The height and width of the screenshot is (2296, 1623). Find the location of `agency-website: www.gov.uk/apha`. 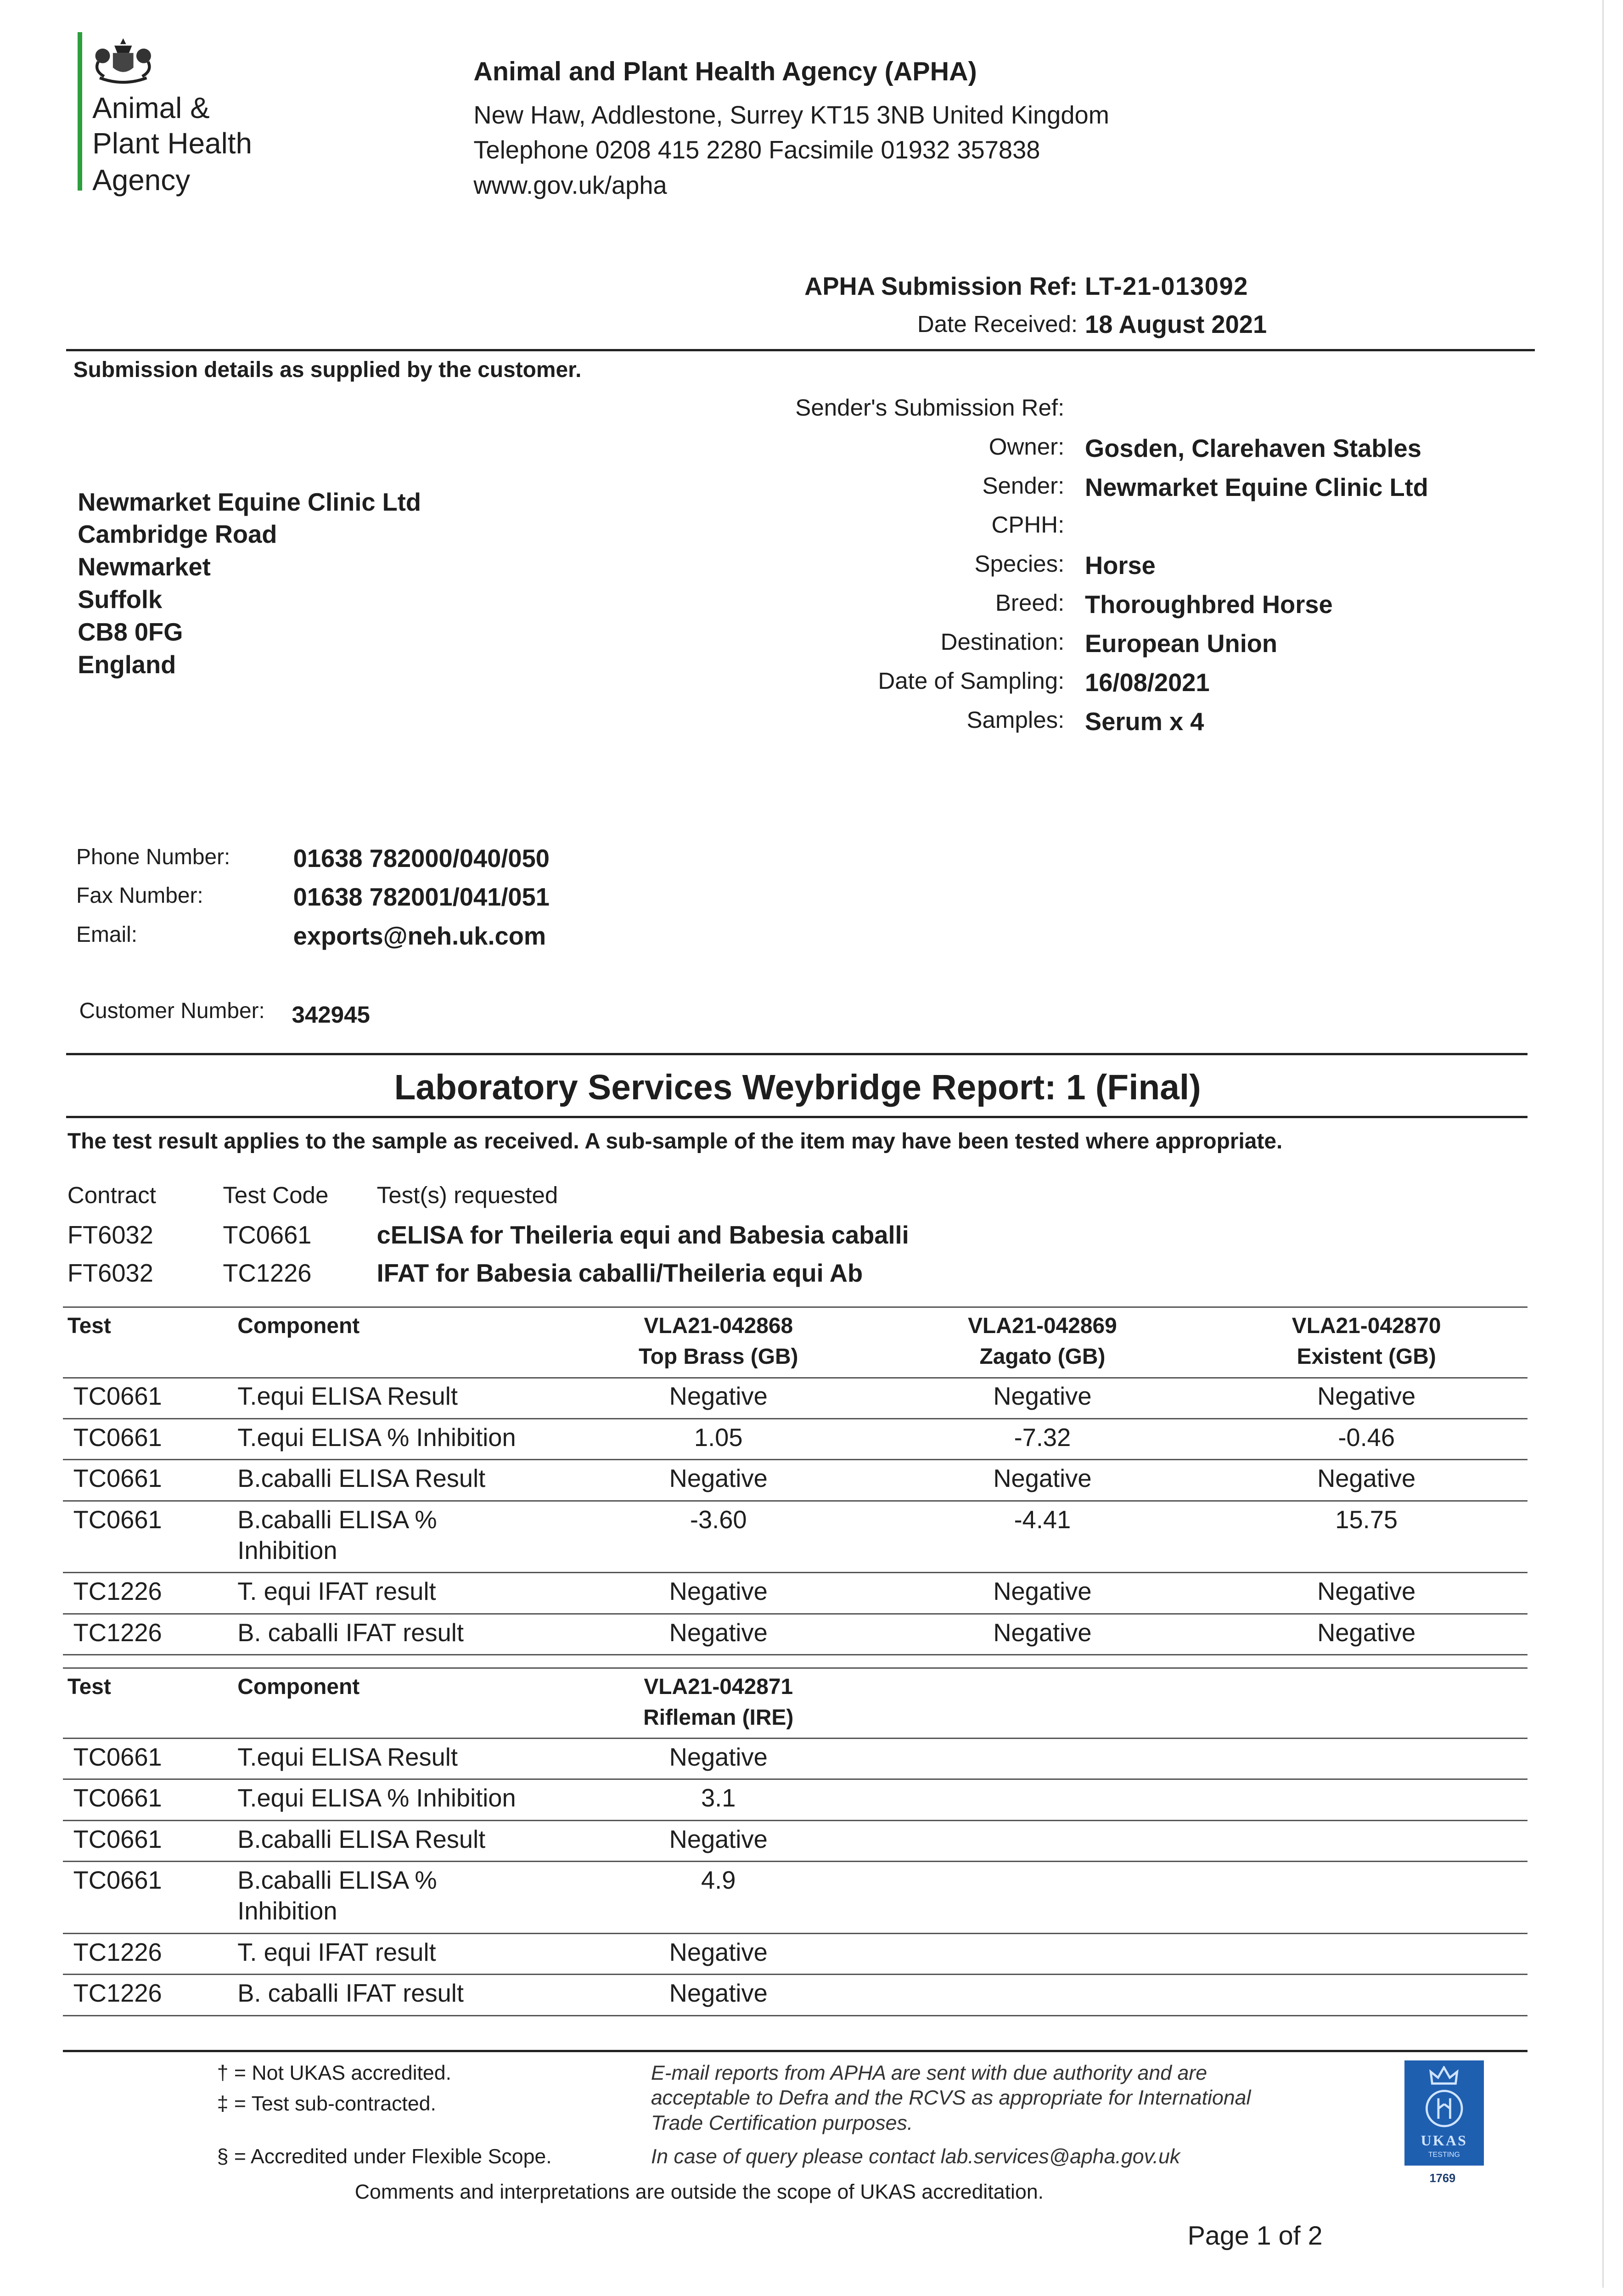

agency-website: www.gov.uk/apha is located at coordinates (570, 185).